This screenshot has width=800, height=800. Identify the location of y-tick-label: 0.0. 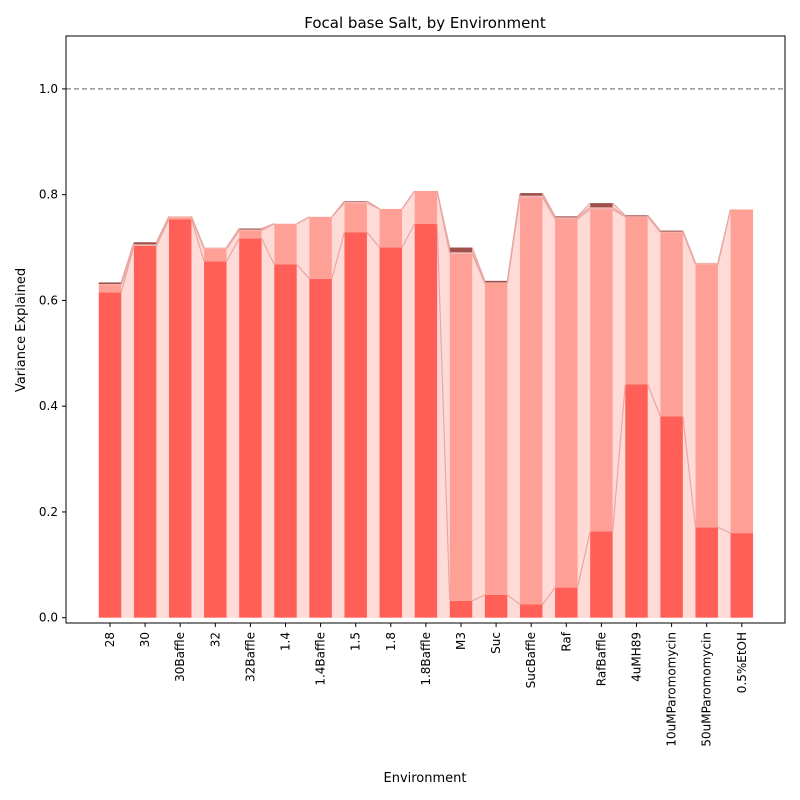
(48, 618).